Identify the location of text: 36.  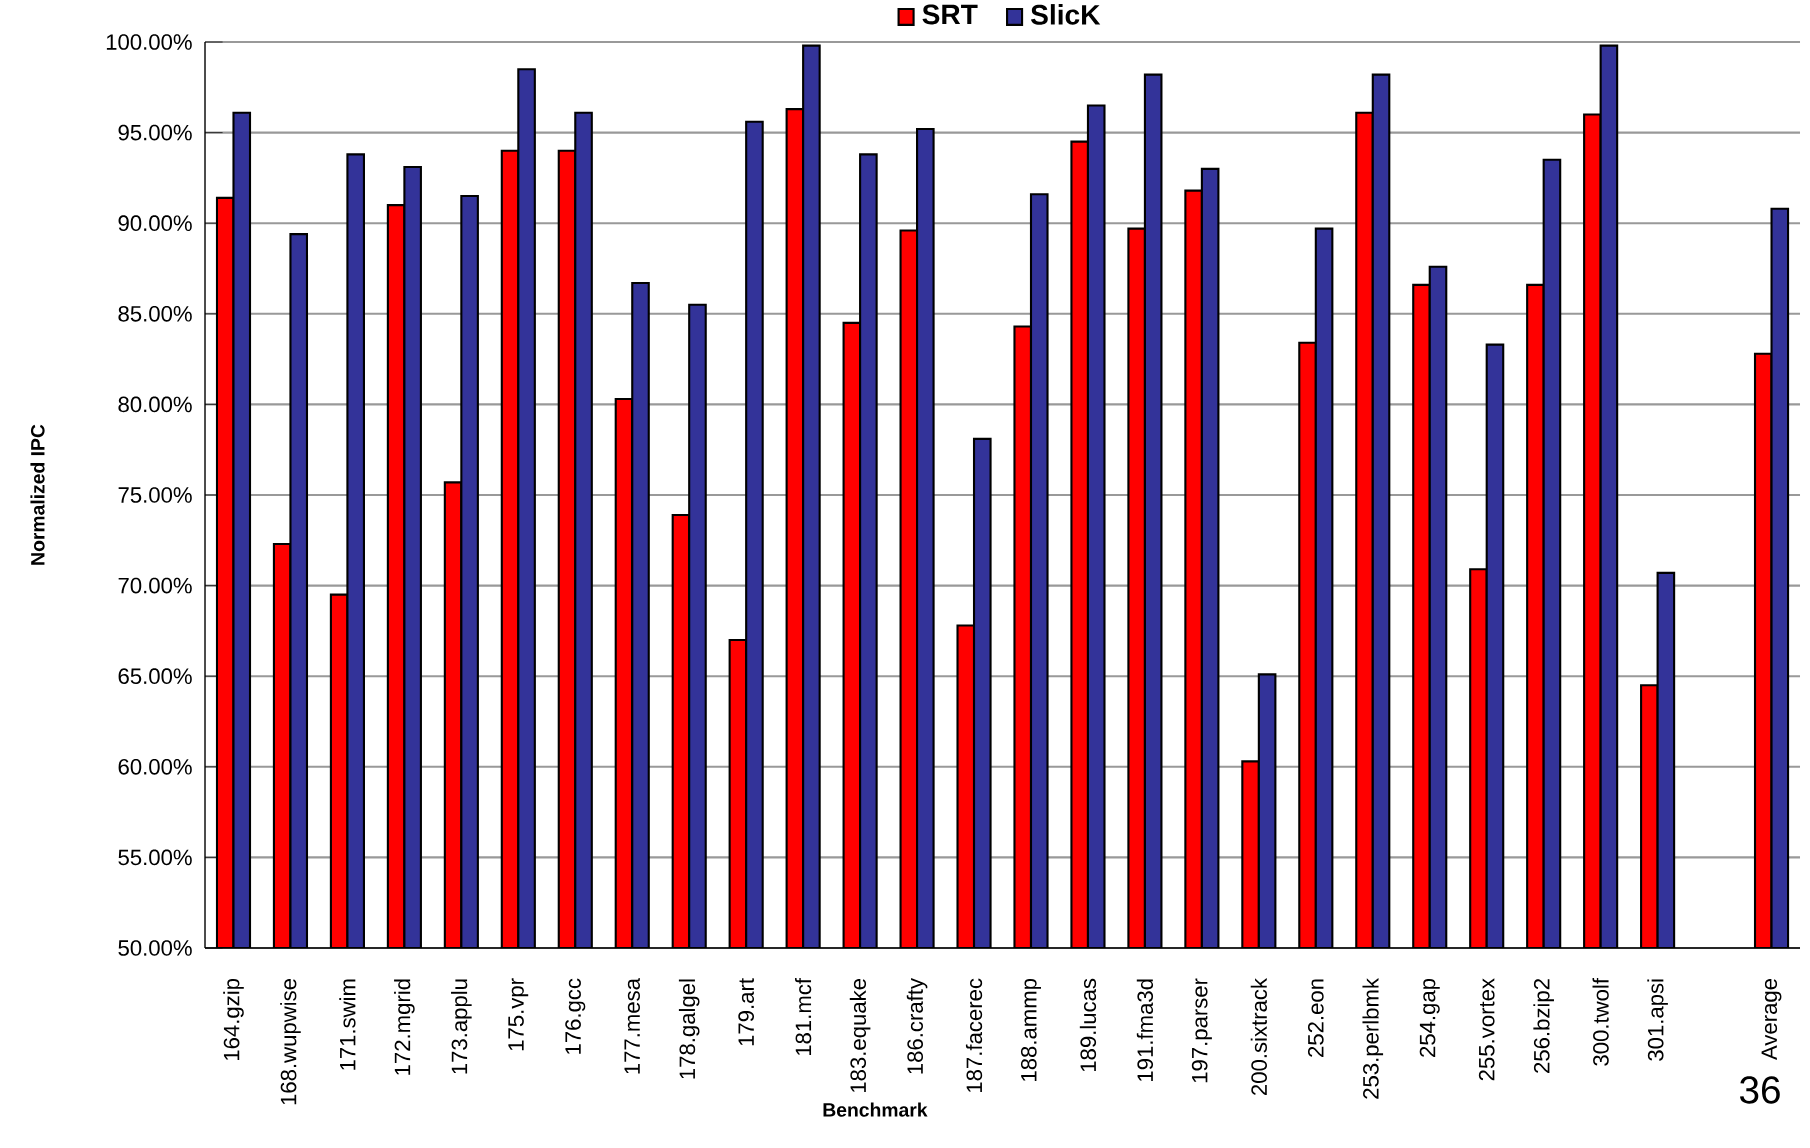
(1760, 1090).